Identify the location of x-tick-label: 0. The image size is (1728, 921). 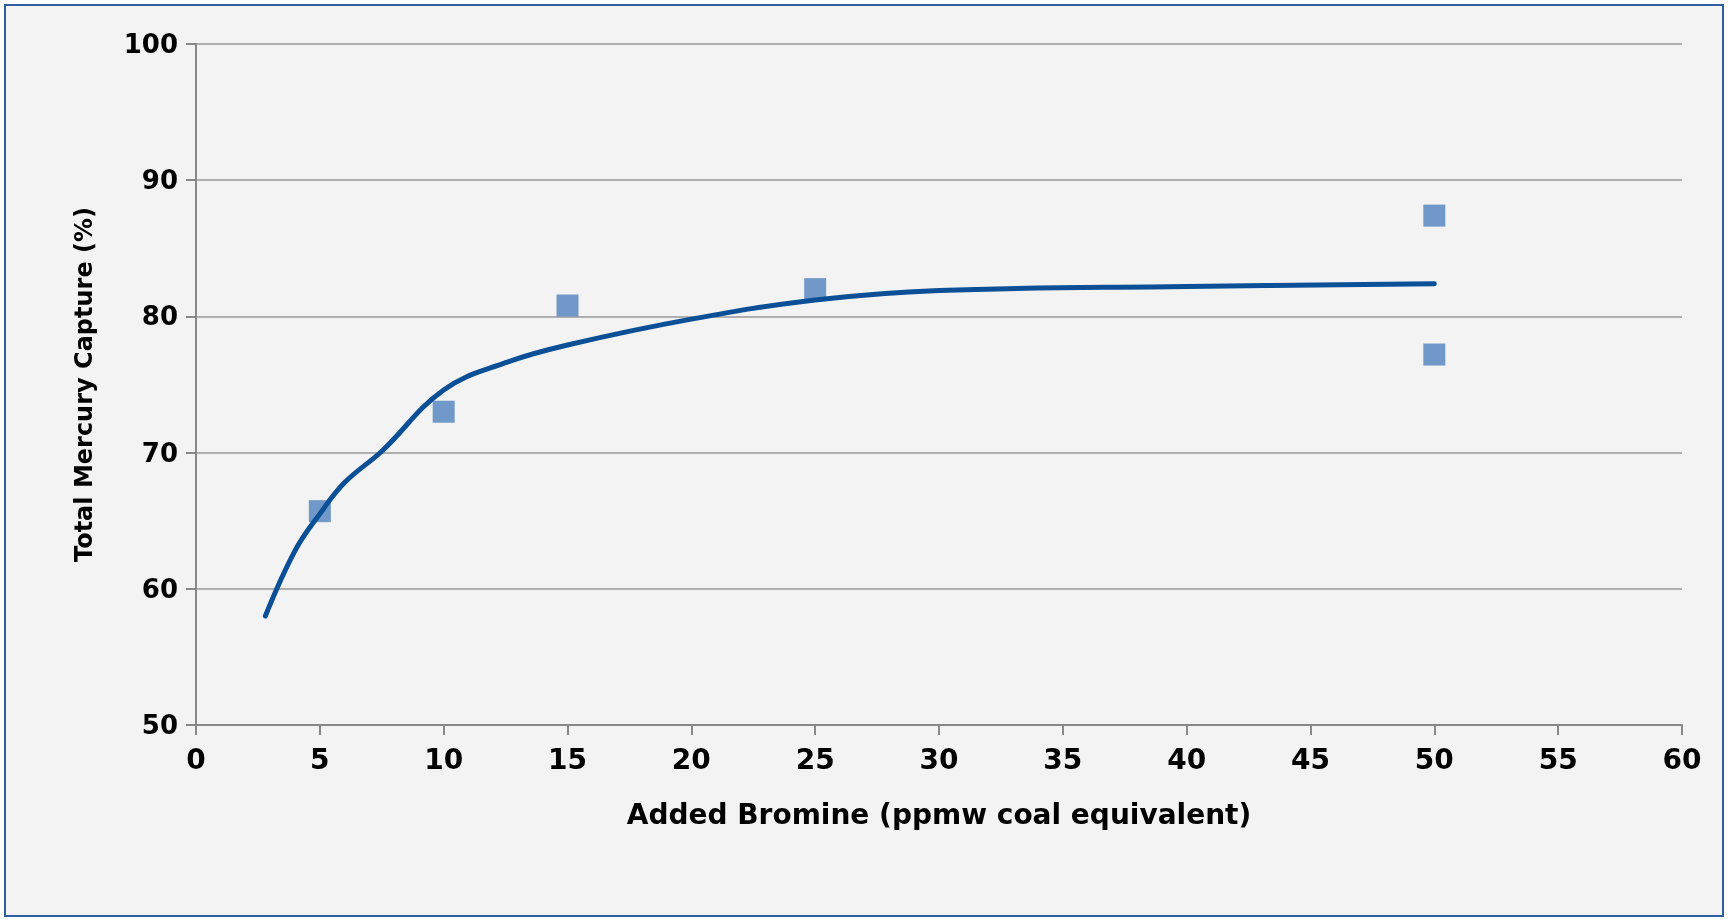
(196, 759).